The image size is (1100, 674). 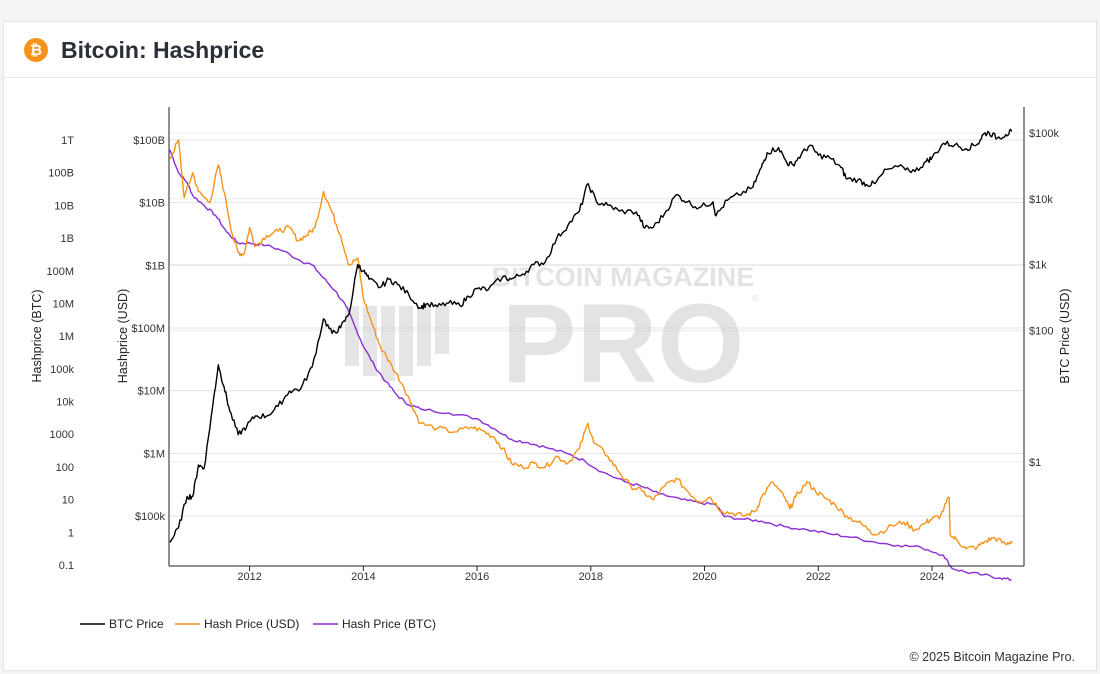 I want to click on tick-btc-price-2: $1k, so click(x=1038, y=266).